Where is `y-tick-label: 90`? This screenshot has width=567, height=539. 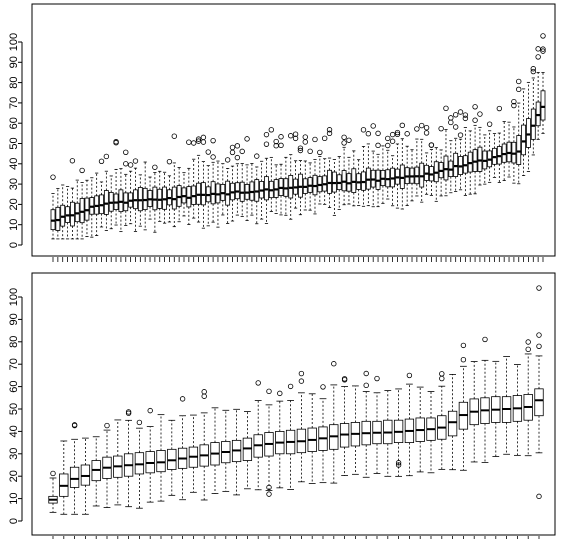 y-tick-label: 90 is located at coordinates (14, 62).